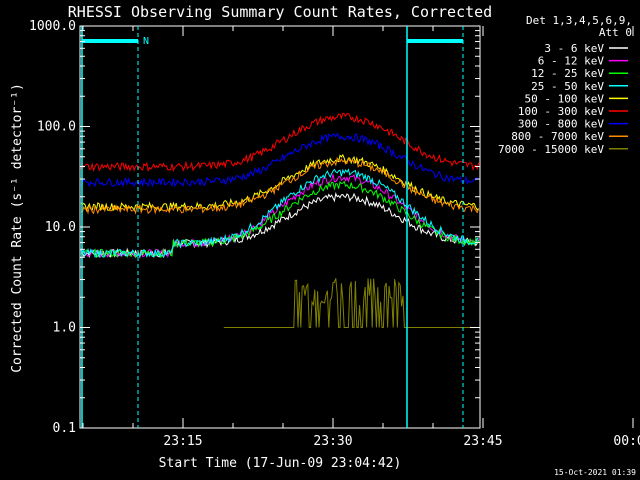 The width and height of the screenshot is (640, 480). I want to click on annotation-n: N, so click(146, 41).